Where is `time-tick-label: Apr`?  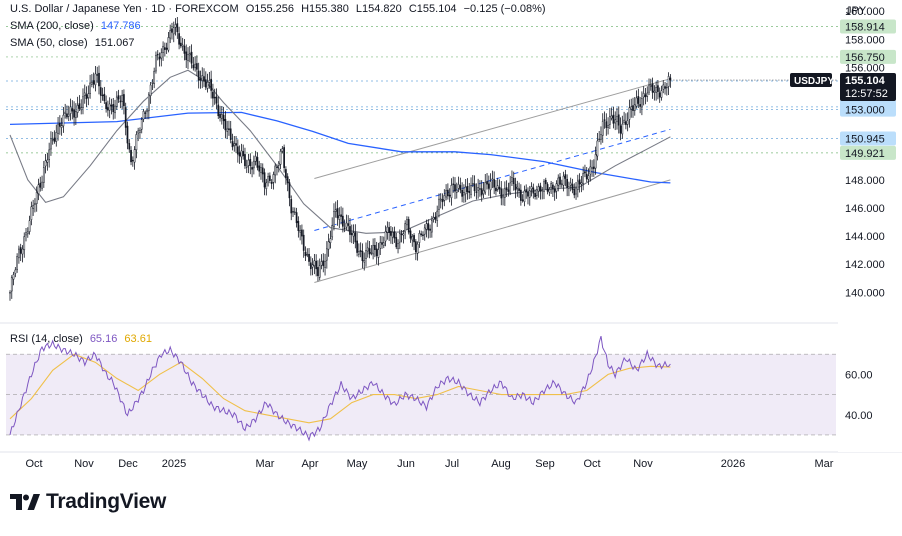 time-tick-label: Apr is located at coordinates (309, 464).